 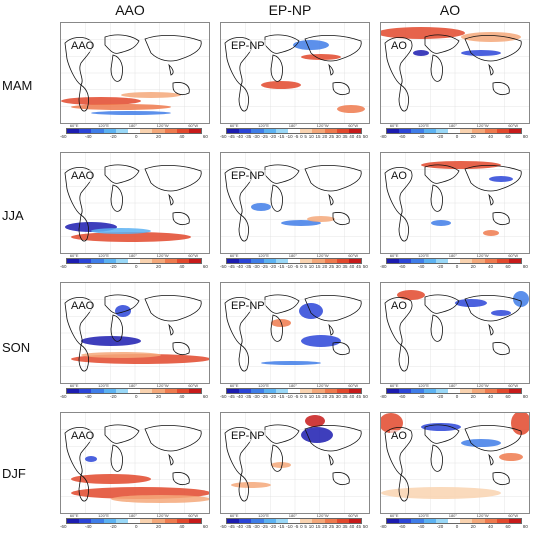 I want to click on colorbar-tick: -50, so click(x=223, y=526).